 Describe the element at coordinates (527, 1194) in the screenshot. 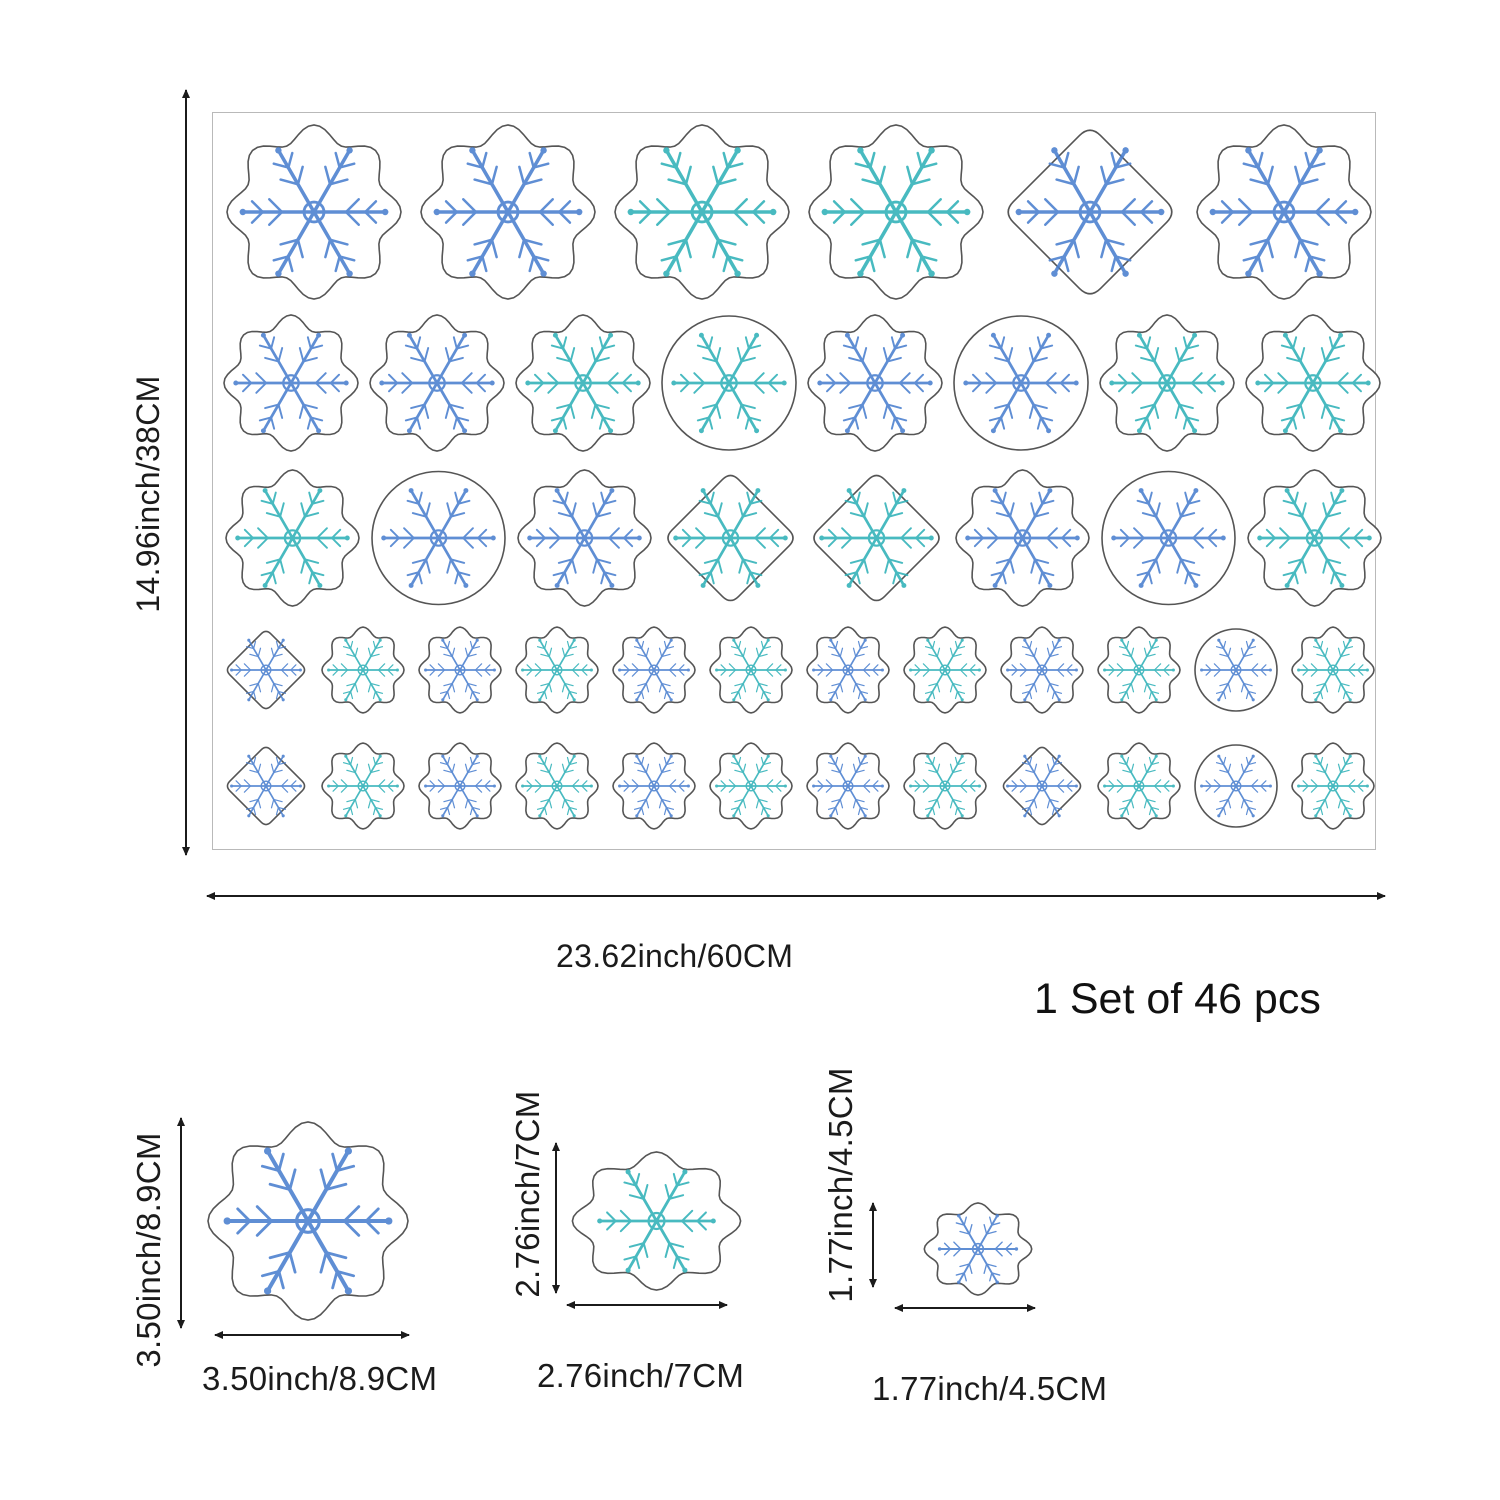

I see `size2-height-label: 2.76inch/7CM` at that location.